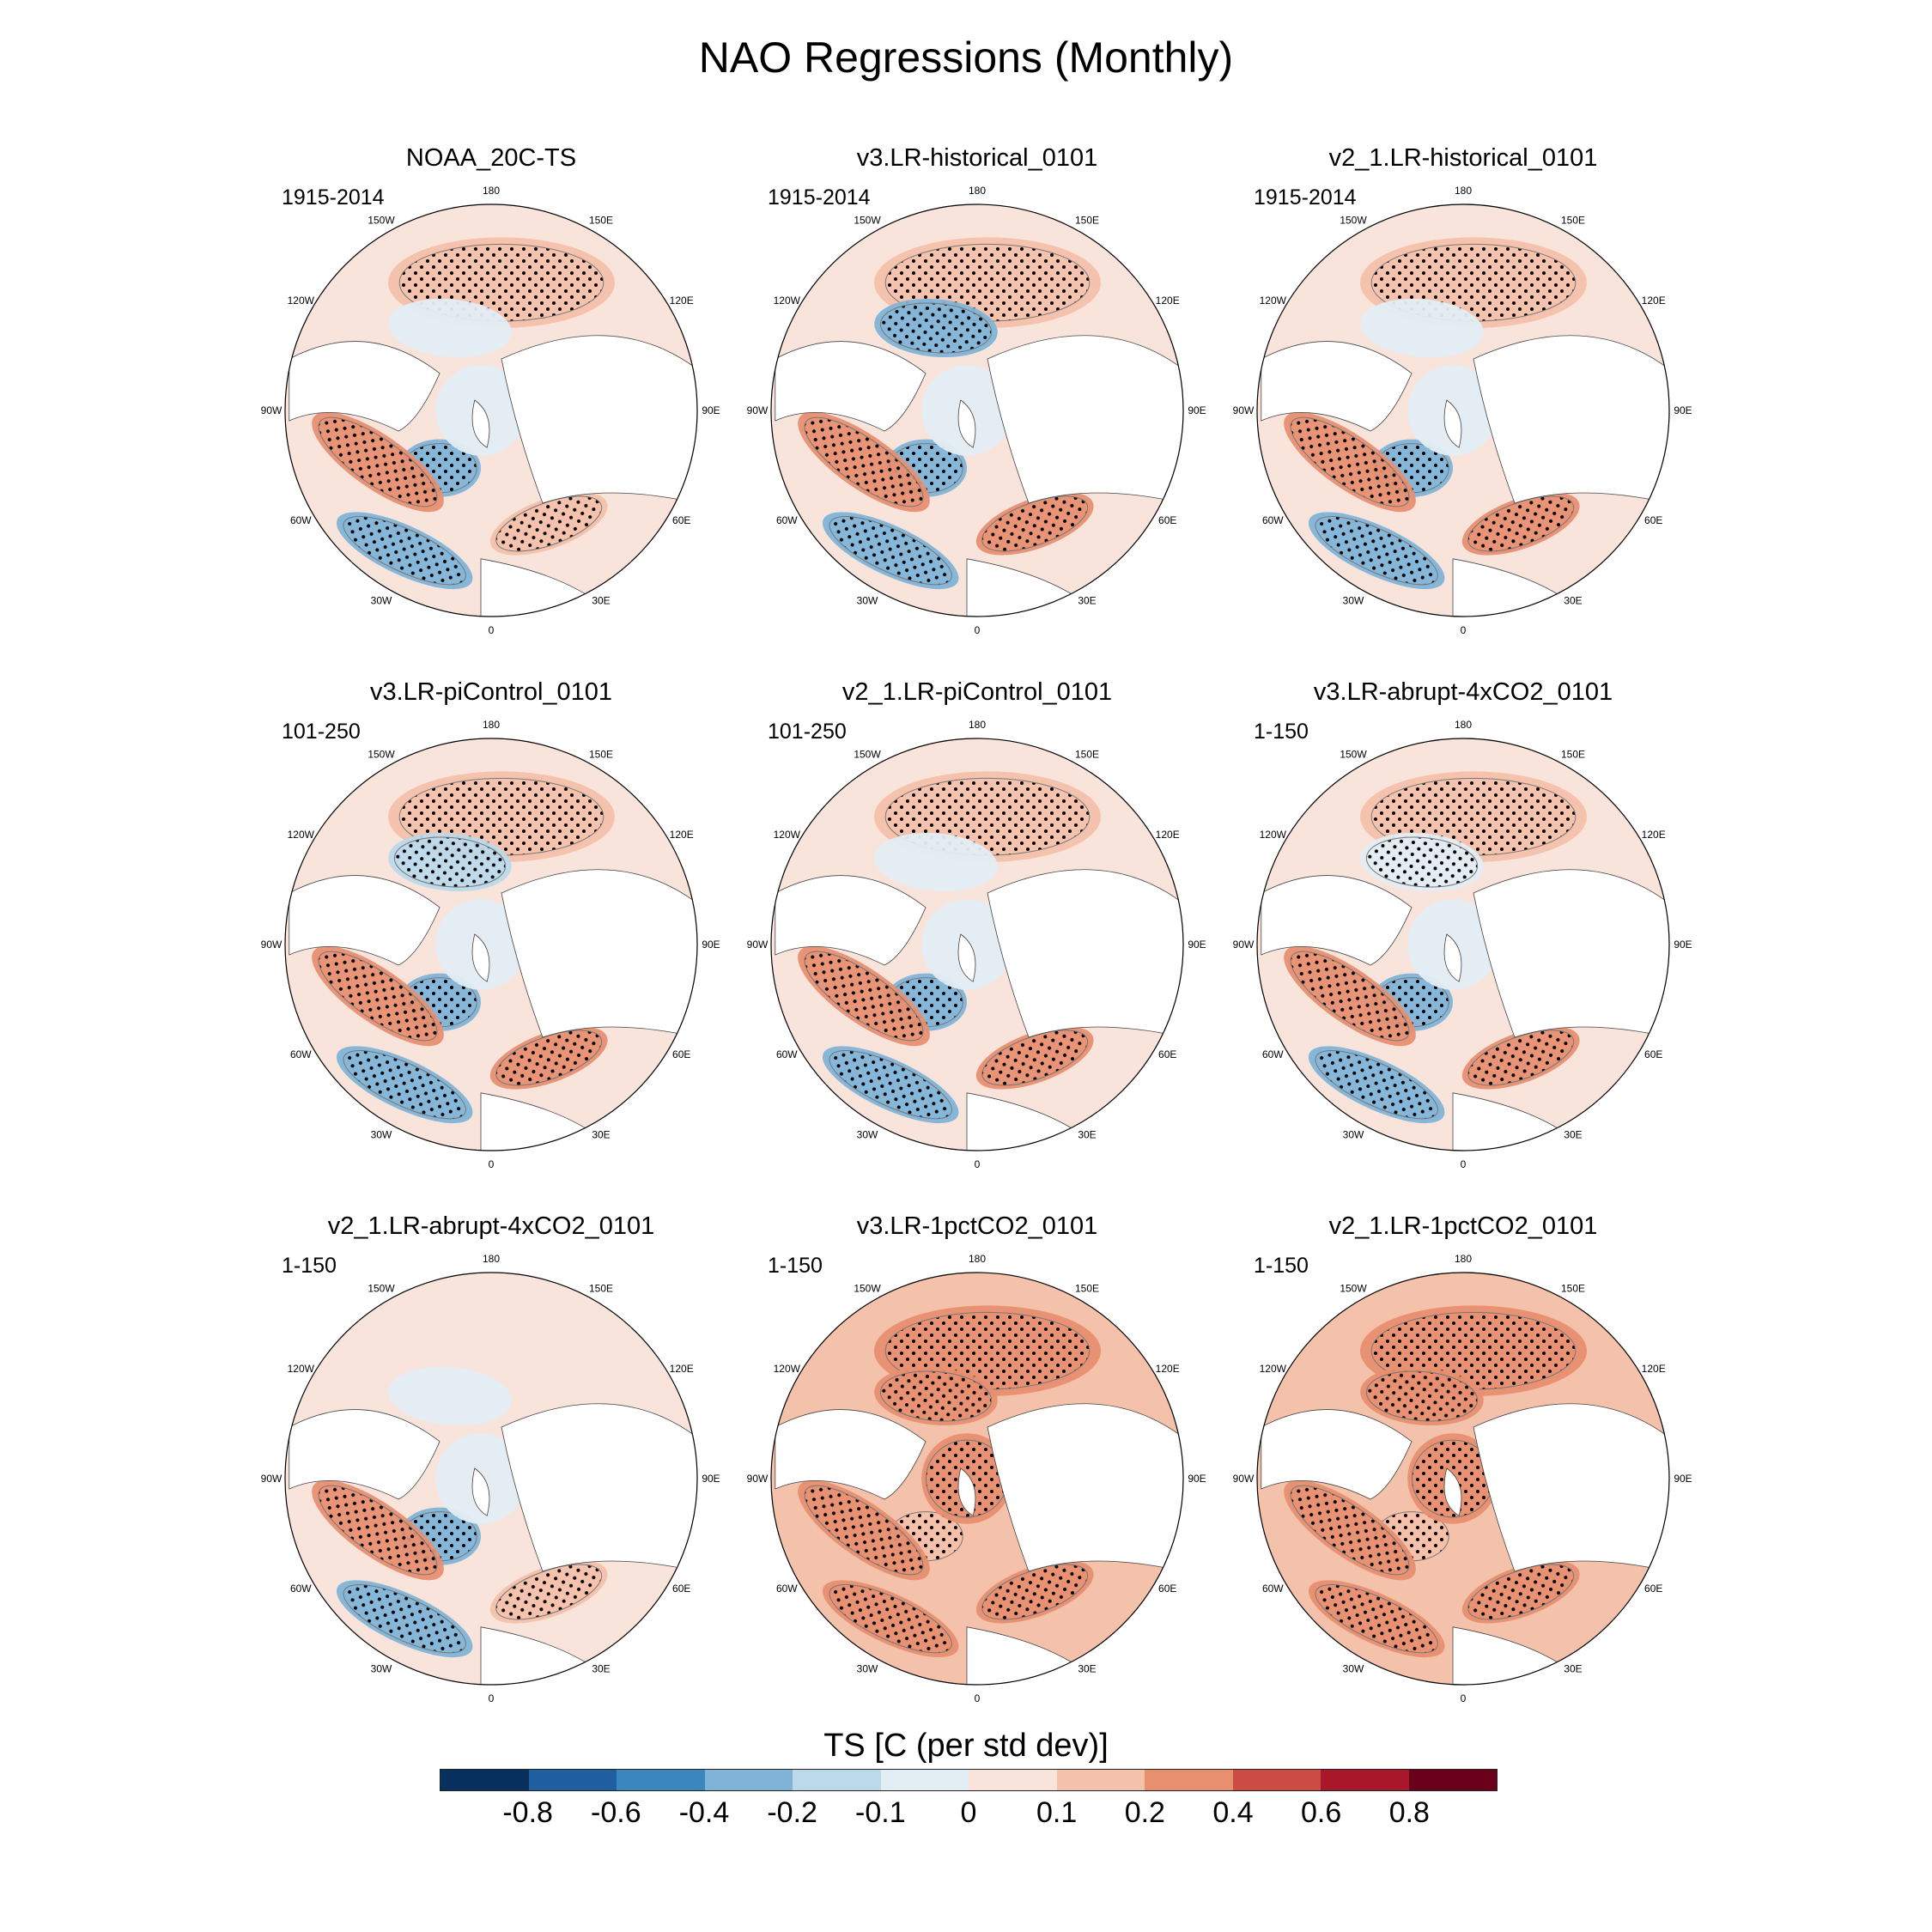  What do you see at coordinates (491, 692) in the screenshot?
I see `panel-title: v3.LR-piControl_0101` at bounding box center [491, 692].